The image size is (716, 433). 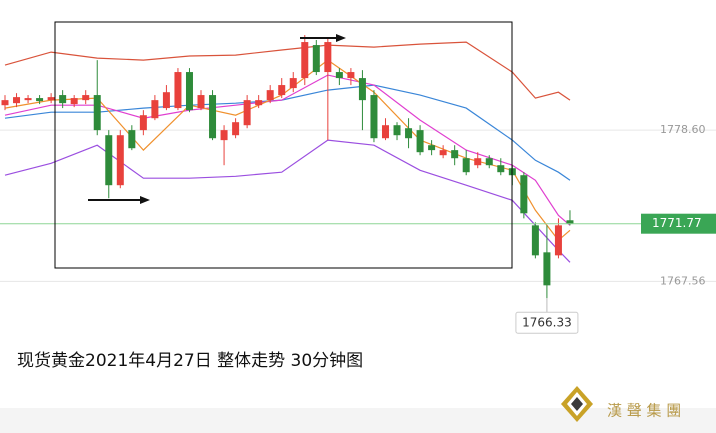 I want to click on low-label: 1766.33, so click(x=547, y=323).